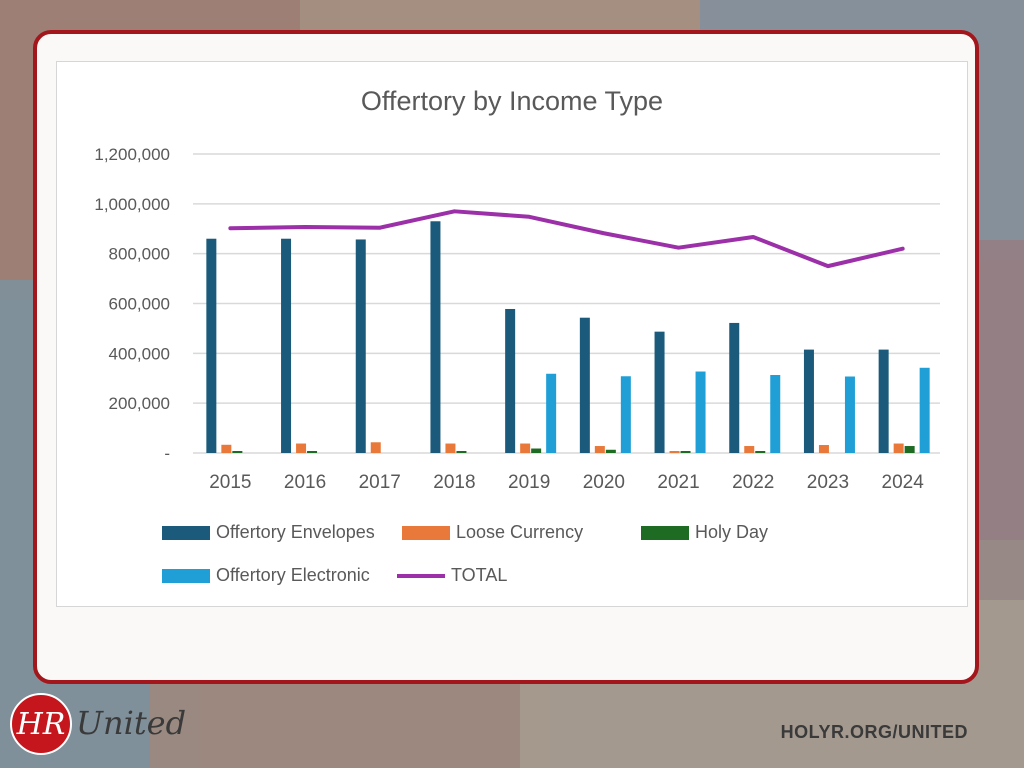 The width and height of the screenshot is (1024, 768). What do you see at coordinates (479, 575) in the screenshot?
I see `legend-label: TOTAL` at bounding box center [479, 575].